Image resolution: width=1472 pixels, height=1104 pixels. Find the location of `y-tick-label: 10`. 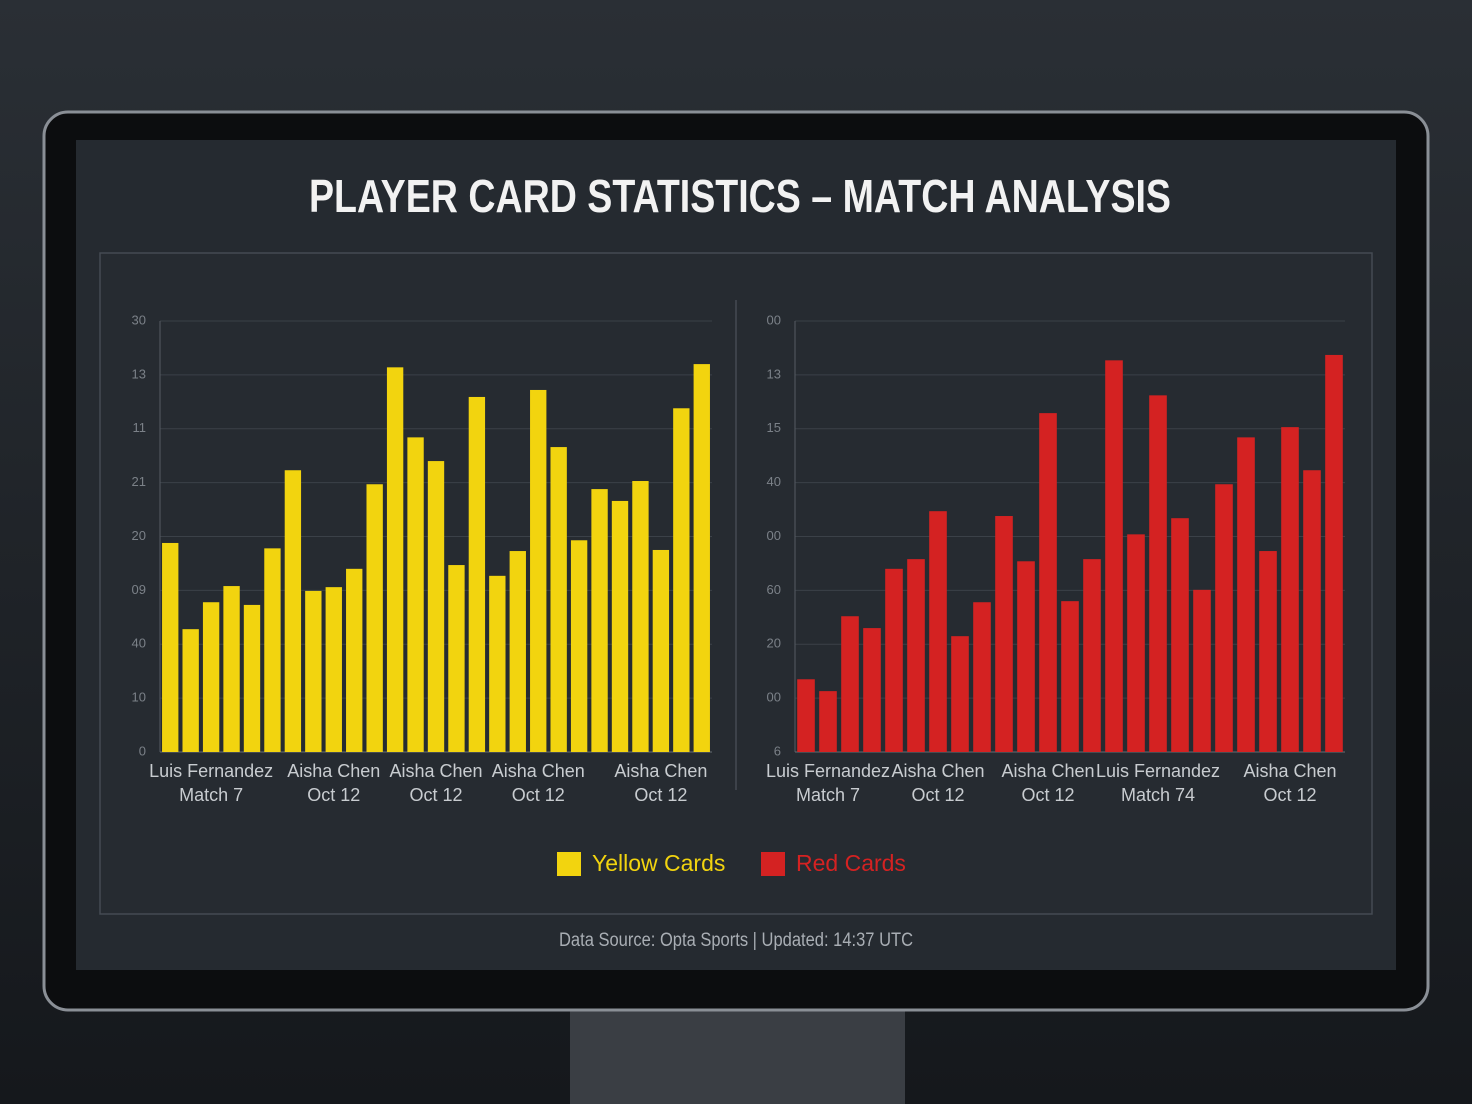

y-tick-label: 10 is located at coordinates (139, 697).